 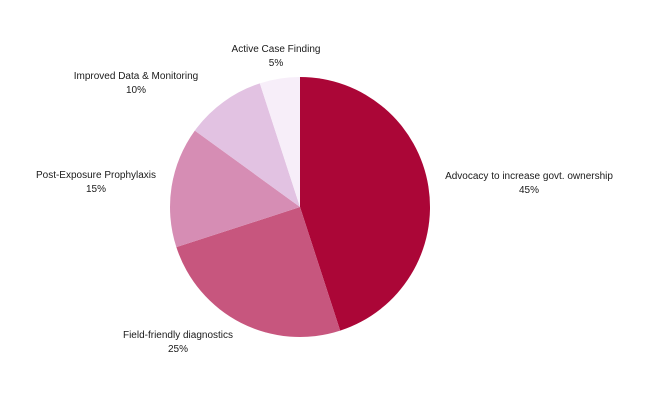 I want to click on slice-value-label-4: 5%, so click(x=276, y=63).